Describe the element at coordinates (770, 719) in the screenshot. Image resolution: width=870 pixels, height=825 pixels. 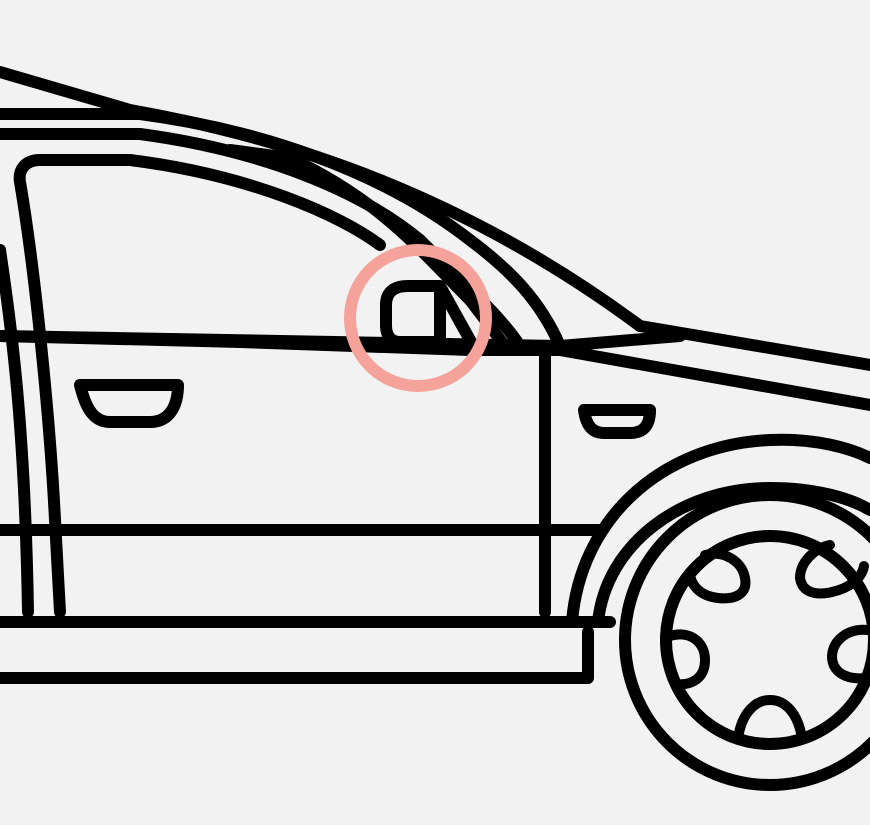
I see `rim-spoke-bottom` at that location.